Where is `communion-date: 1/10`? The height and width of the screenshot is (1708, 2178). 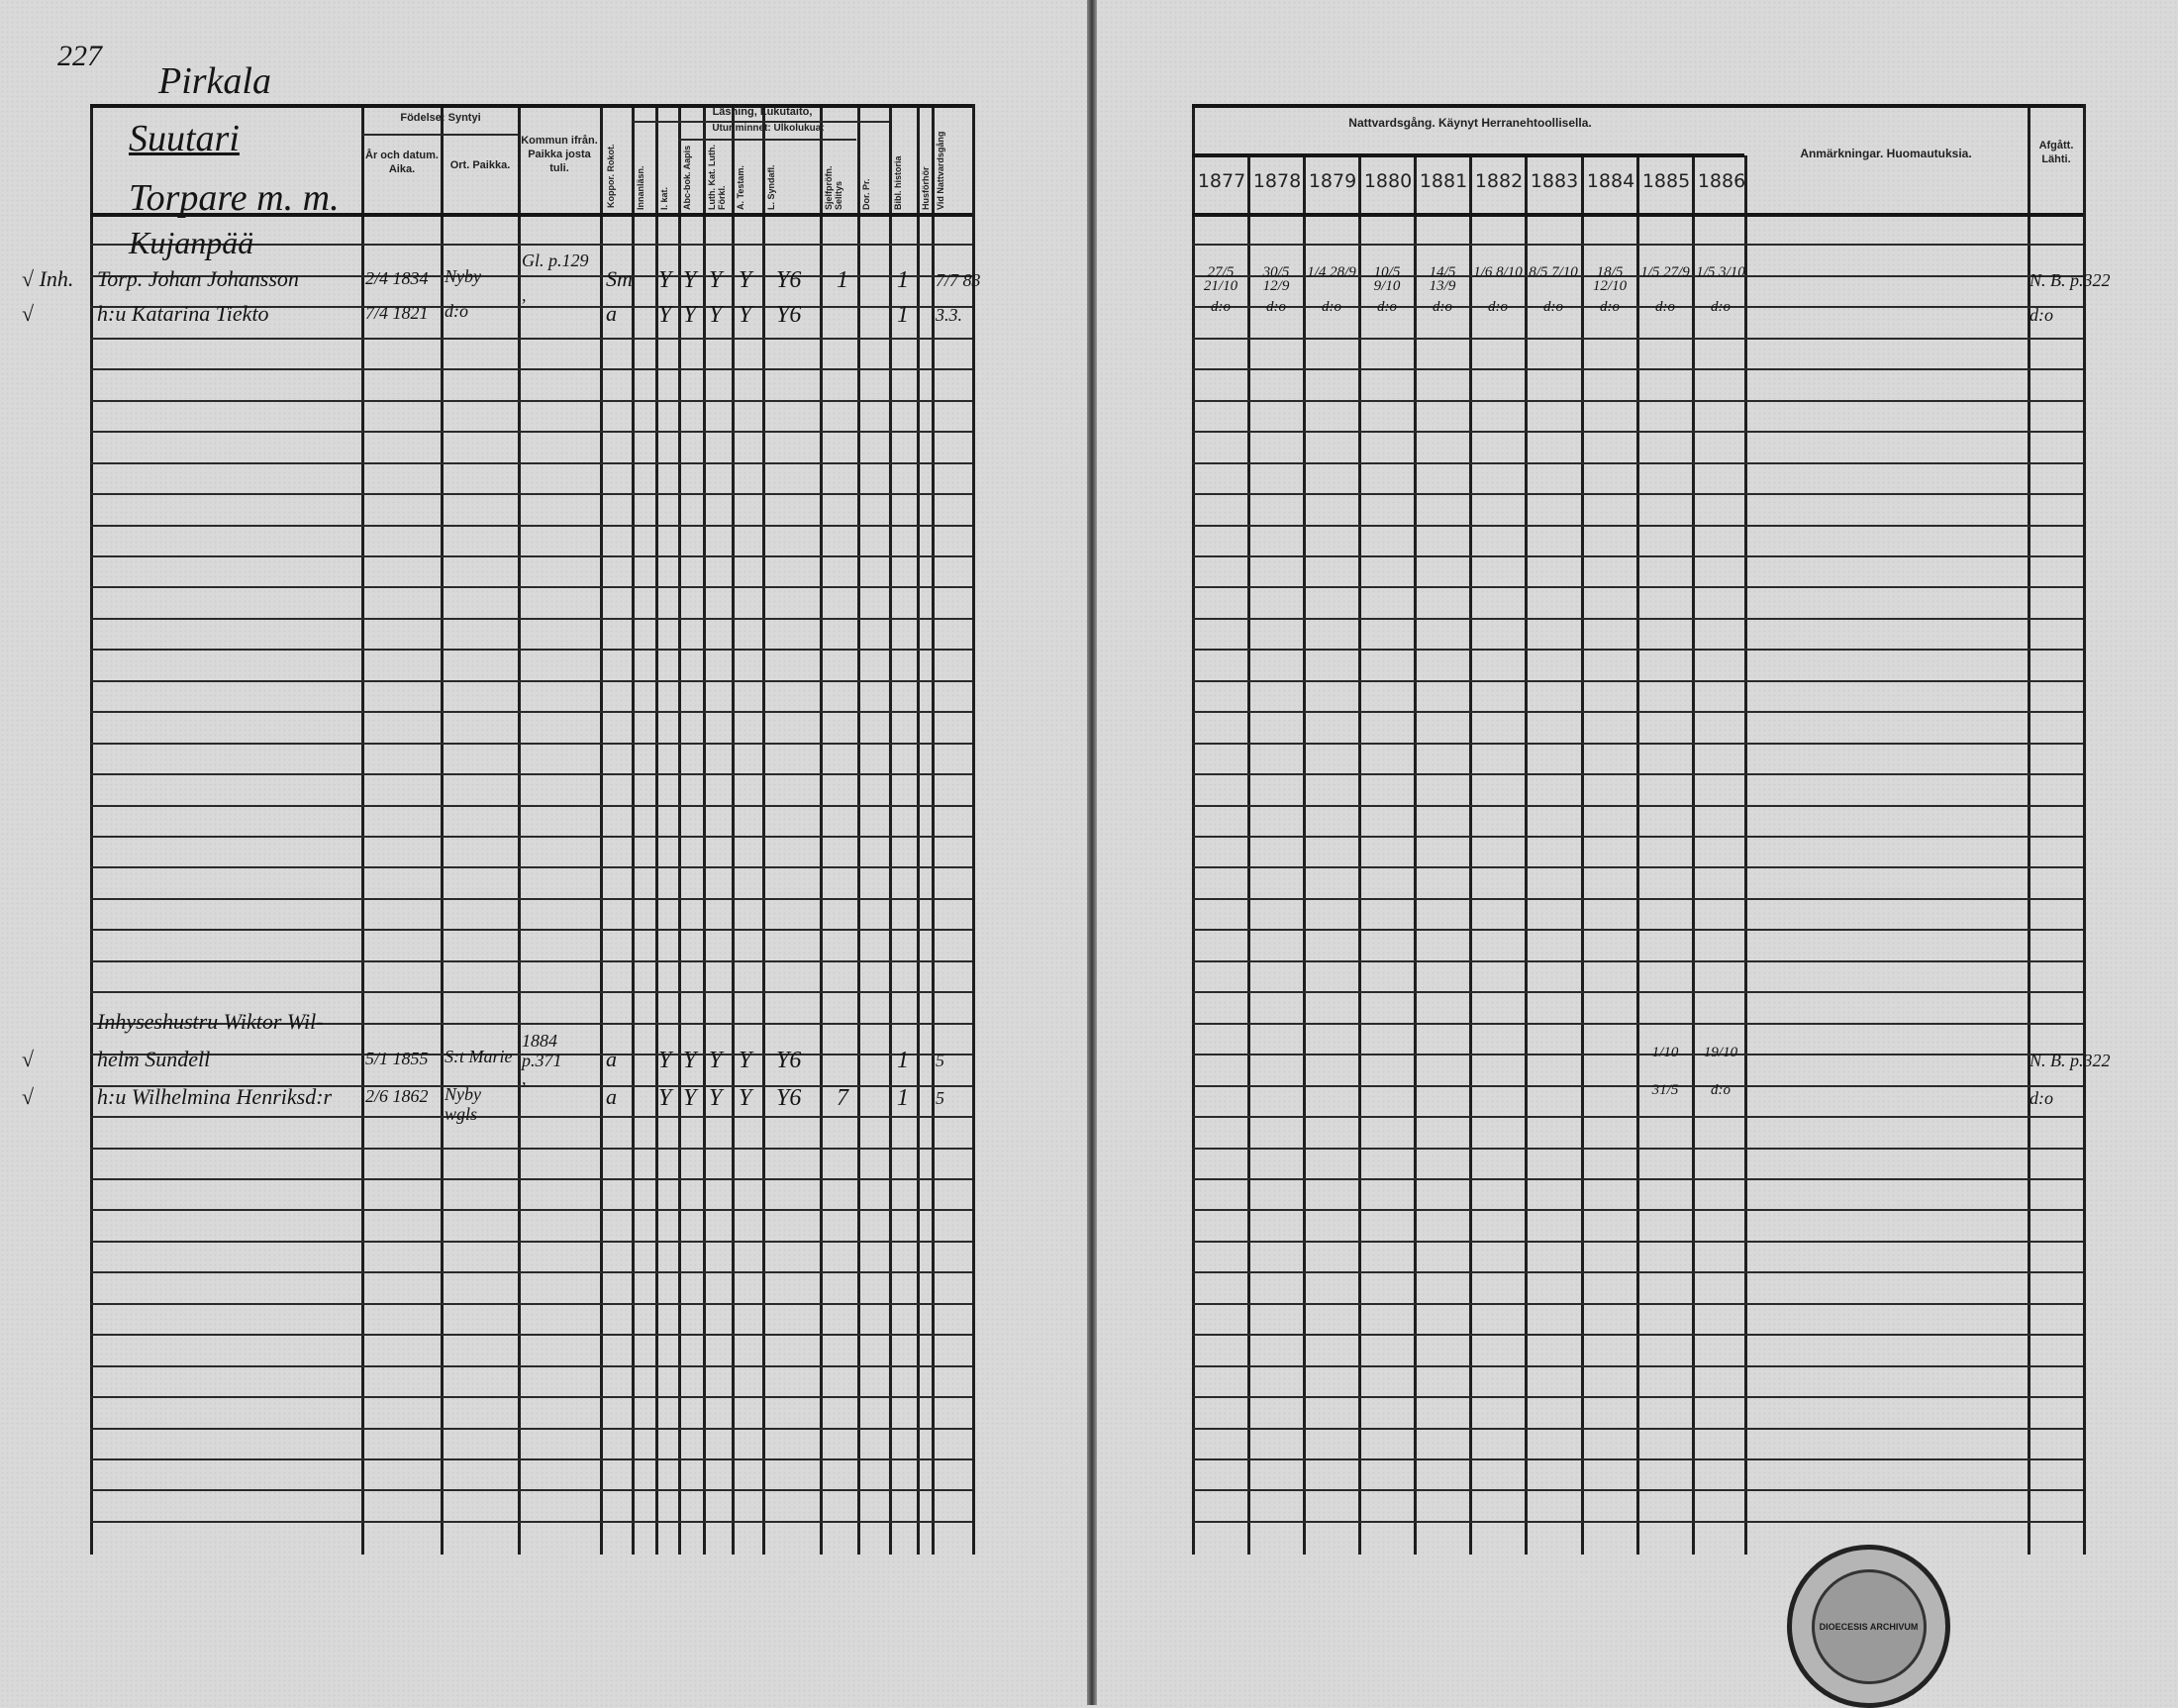 communion-date: 1/10 is located at coordinates (1665, 1052).